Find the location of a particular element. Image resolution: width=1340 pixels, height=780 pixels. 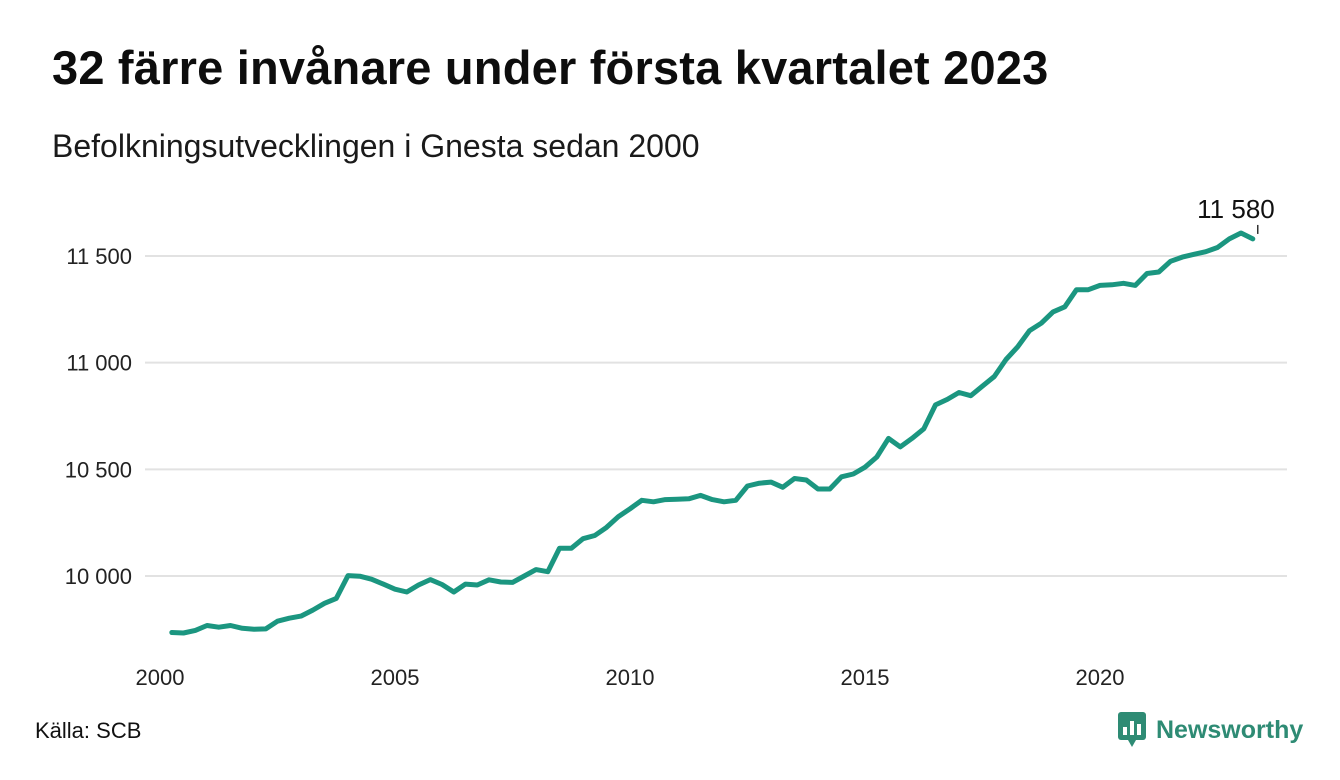

end-value-label: 11 580 is located at coordinates (1236, 209).